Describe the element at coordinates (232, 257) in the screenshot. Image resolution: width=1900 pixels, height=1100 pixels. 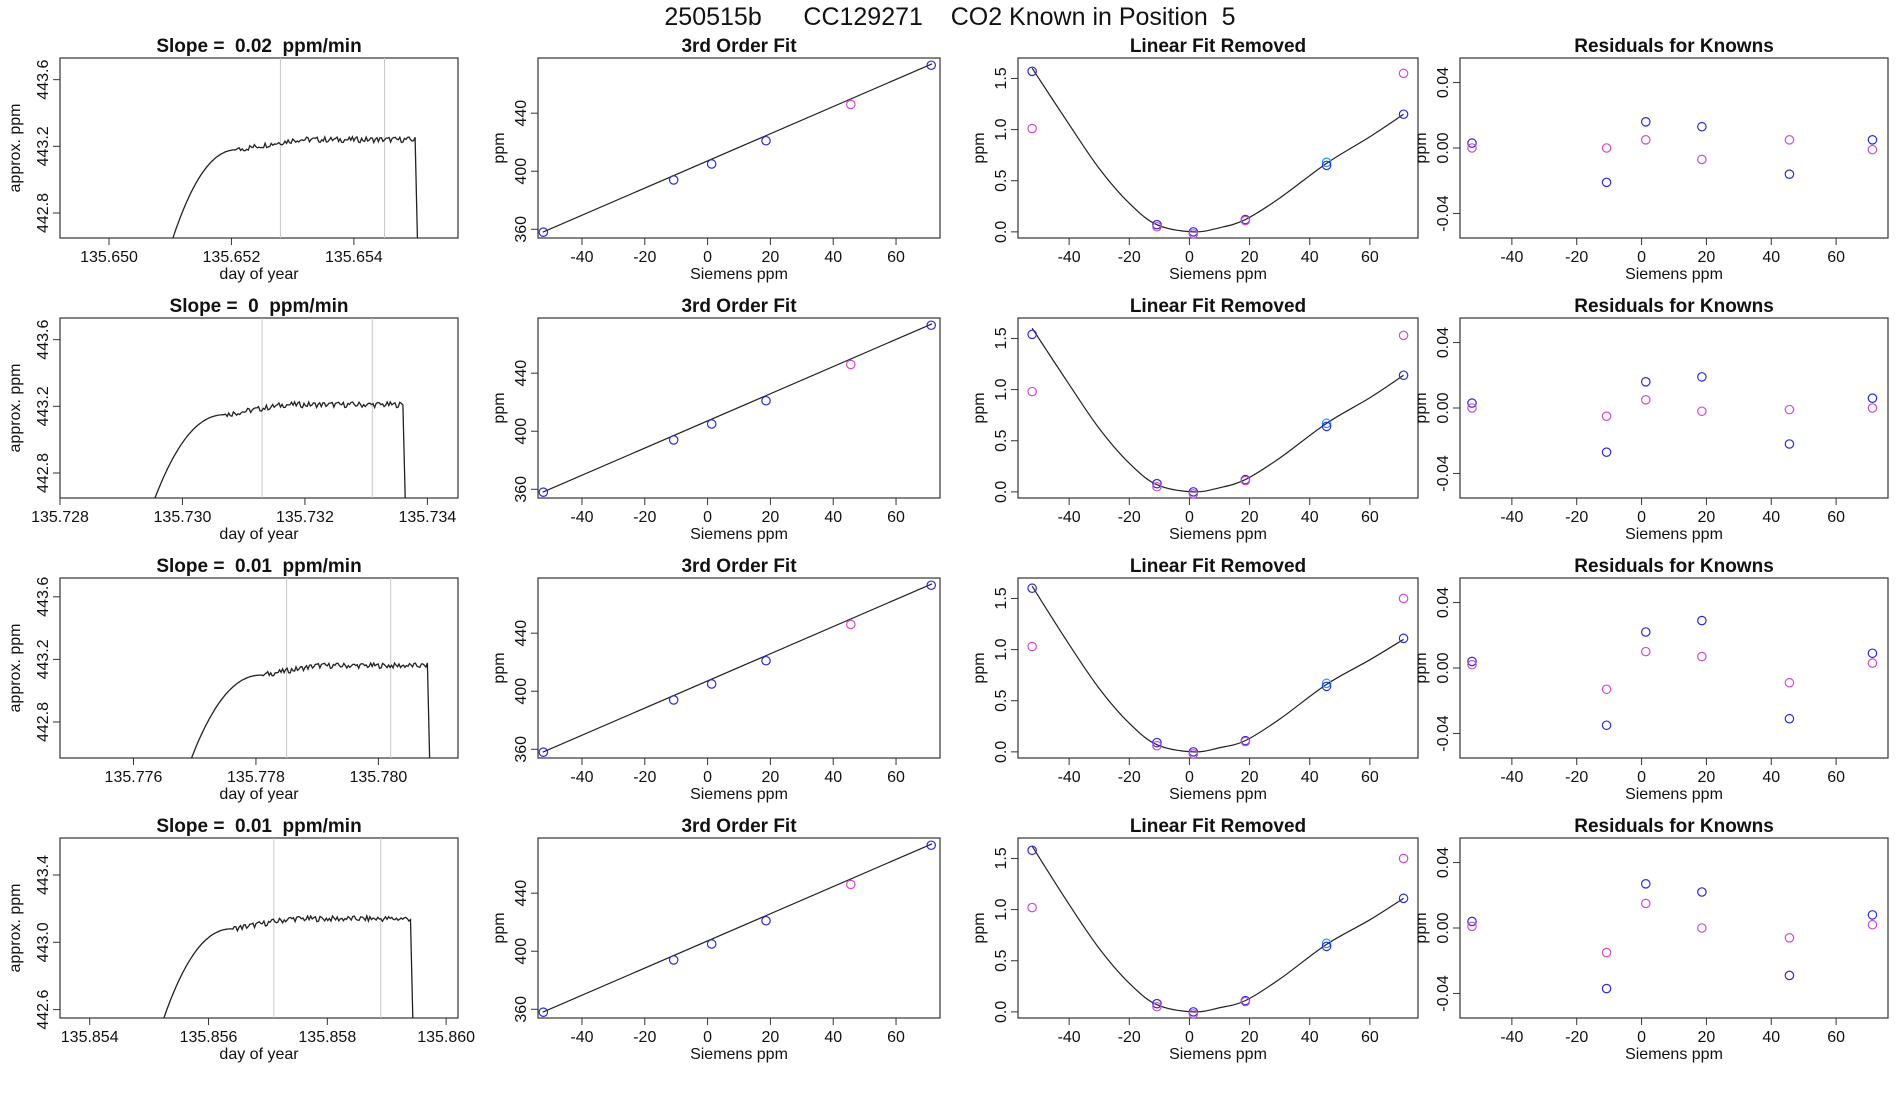
I see `x-tick-label: 135.652` at that location.